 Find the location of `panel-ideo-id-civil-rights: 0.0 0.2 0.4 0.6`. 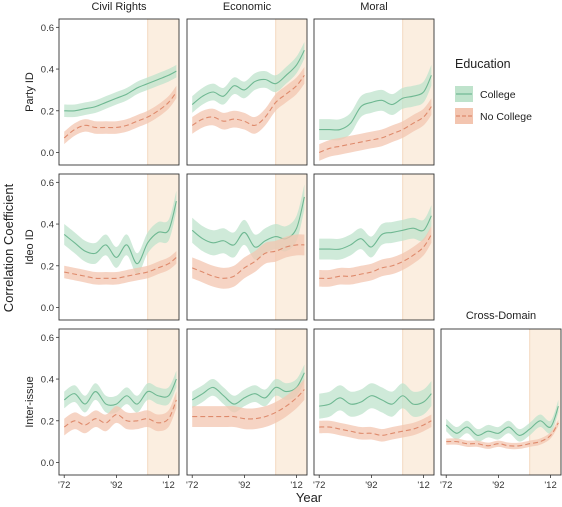

panel-ideo-id-civil-rights: 0.0 0.2 0.4 0.6 is located at coordinates (110, 247).